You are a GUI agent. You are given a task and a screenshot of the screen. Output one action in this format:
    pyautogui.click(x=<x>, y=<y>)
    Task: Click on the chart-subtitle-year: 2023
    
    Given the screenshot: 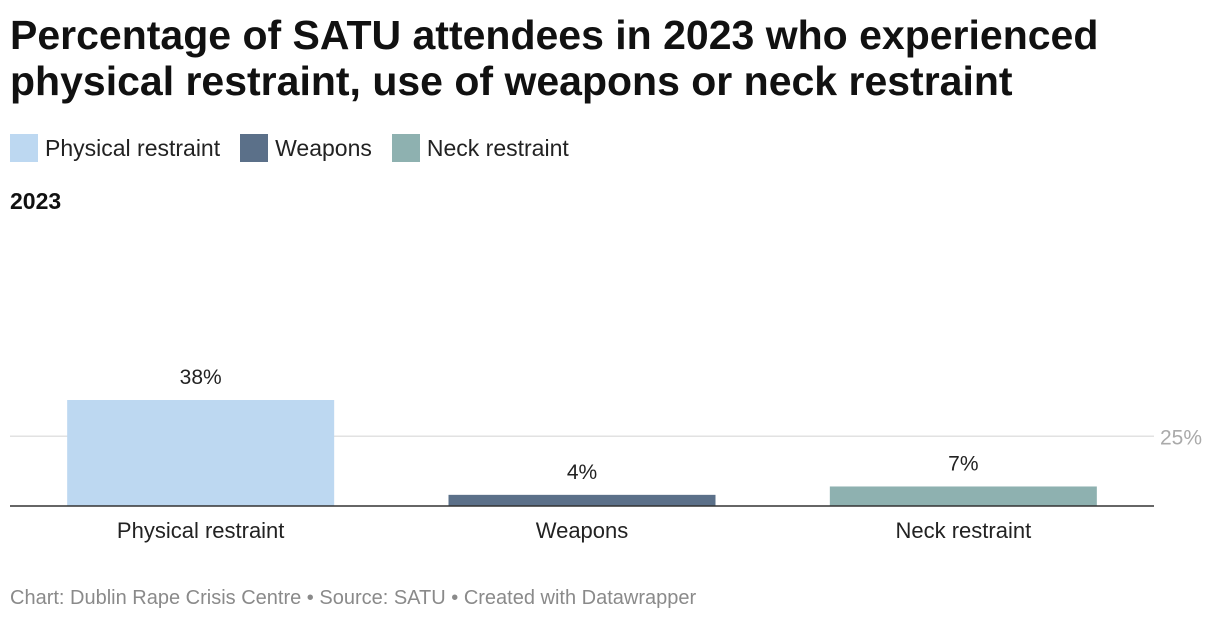 What is the action you would take?
    pyautogui.click(x=36, y=201)
    